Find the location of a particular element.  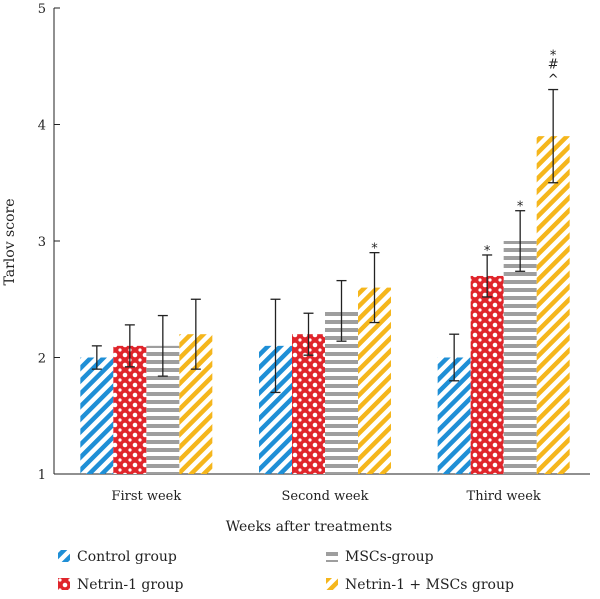

y-tick-label: 4 is located at coordinates (42, 126).